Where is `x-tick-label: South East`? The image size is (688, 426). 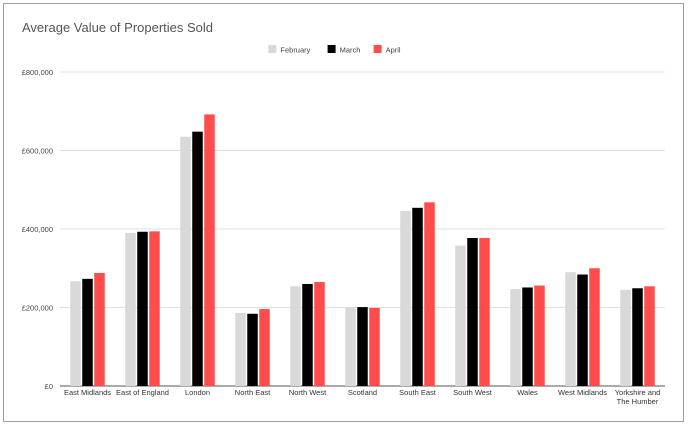 x-tick-label: South East is located at coordinates (418, 392).